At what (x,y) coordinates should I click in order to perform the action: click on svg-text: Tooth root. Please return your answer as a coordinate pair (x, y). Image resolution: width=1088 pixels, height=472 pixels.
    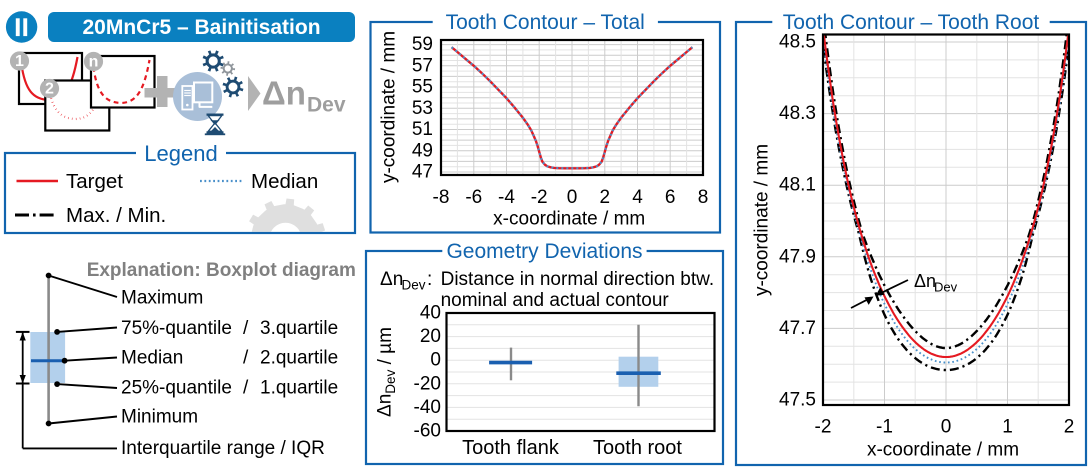
    Looking at the image, I should click on (637, 448).